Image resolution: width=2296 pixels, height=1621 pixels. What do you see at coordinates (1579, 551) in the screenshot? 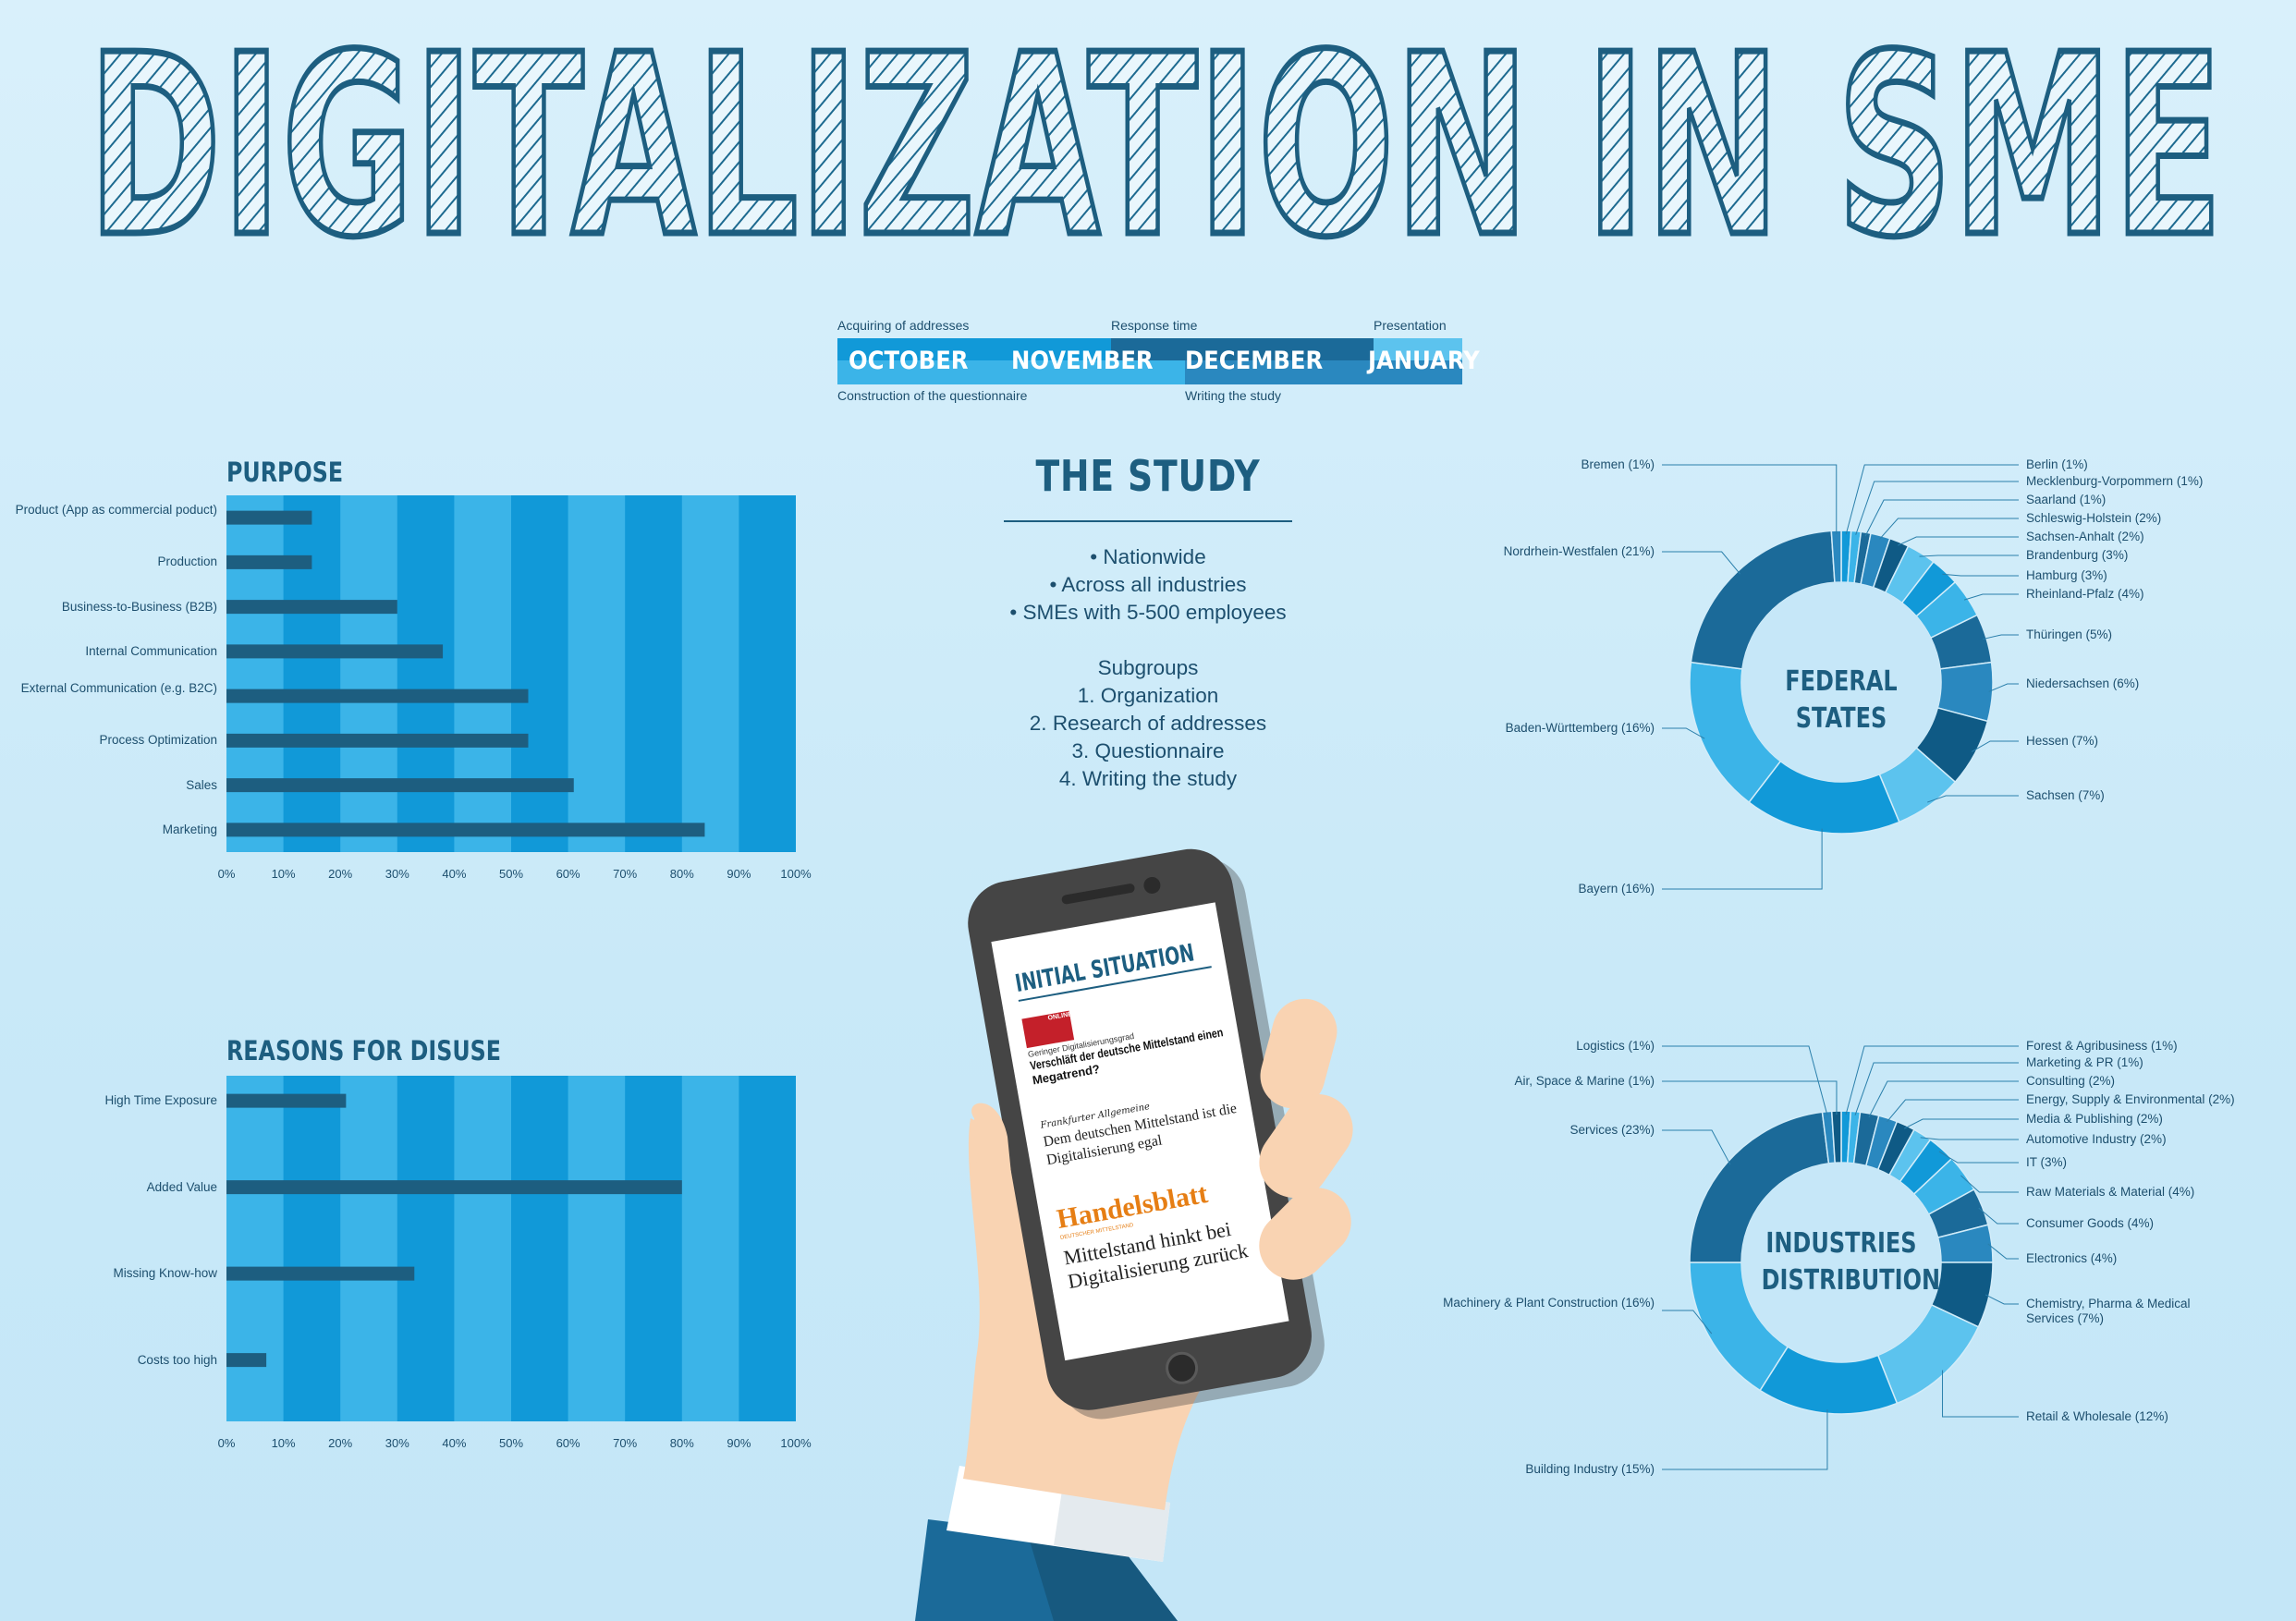
I see `donut-label: Nordrhein-Westfalen (21%)` at bounding box center [1579, 551].